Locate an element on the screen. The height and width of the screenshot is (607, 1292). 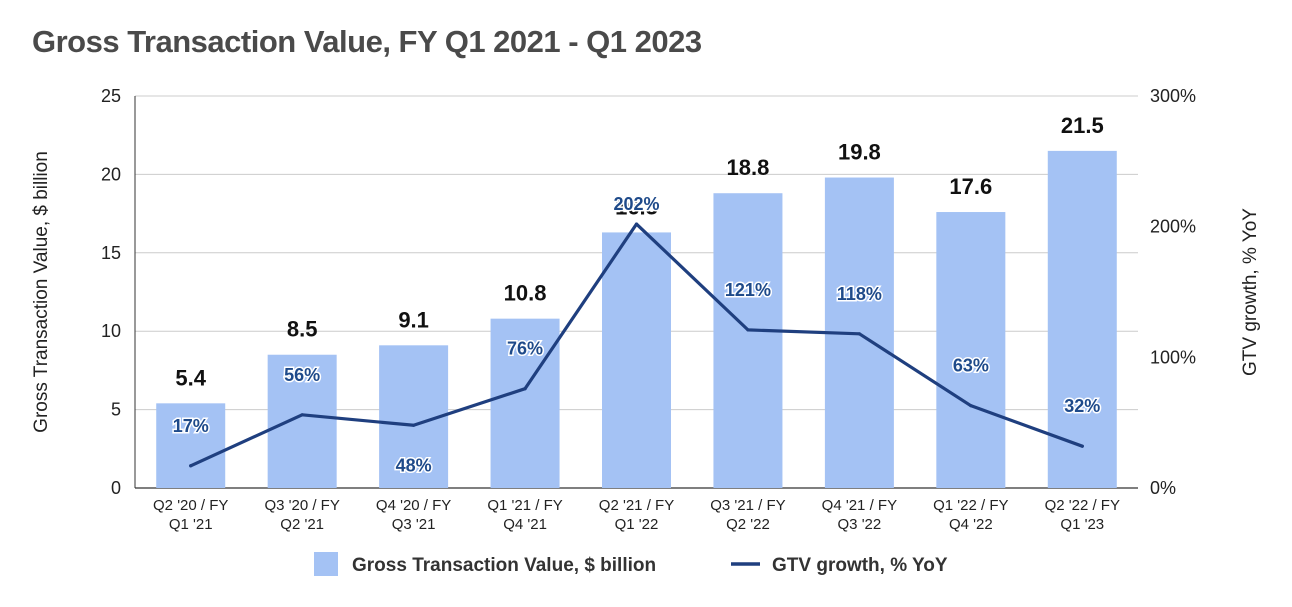
bar-value-label: 16.3 is located at coordinates (636, 206).